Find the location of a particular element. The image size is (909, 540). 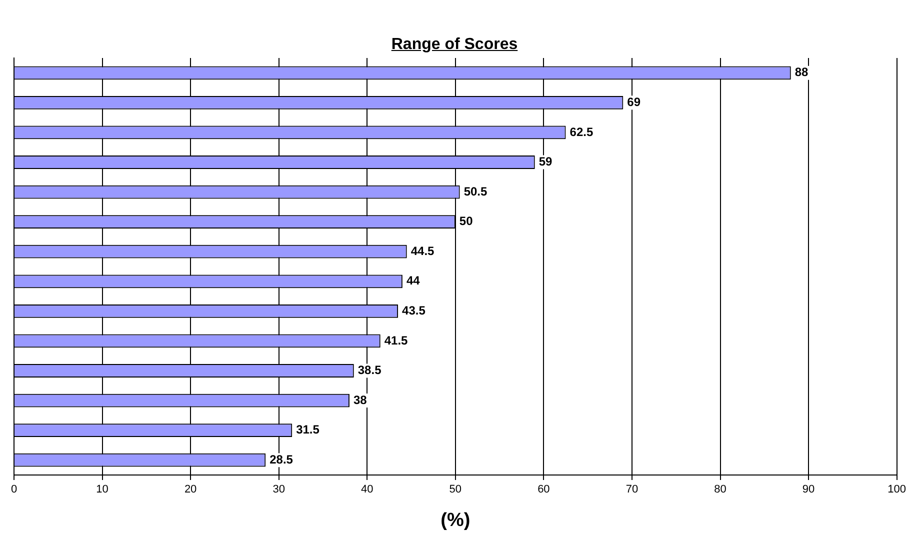

data-label: 62.5 is located at coordinates (582, 131).